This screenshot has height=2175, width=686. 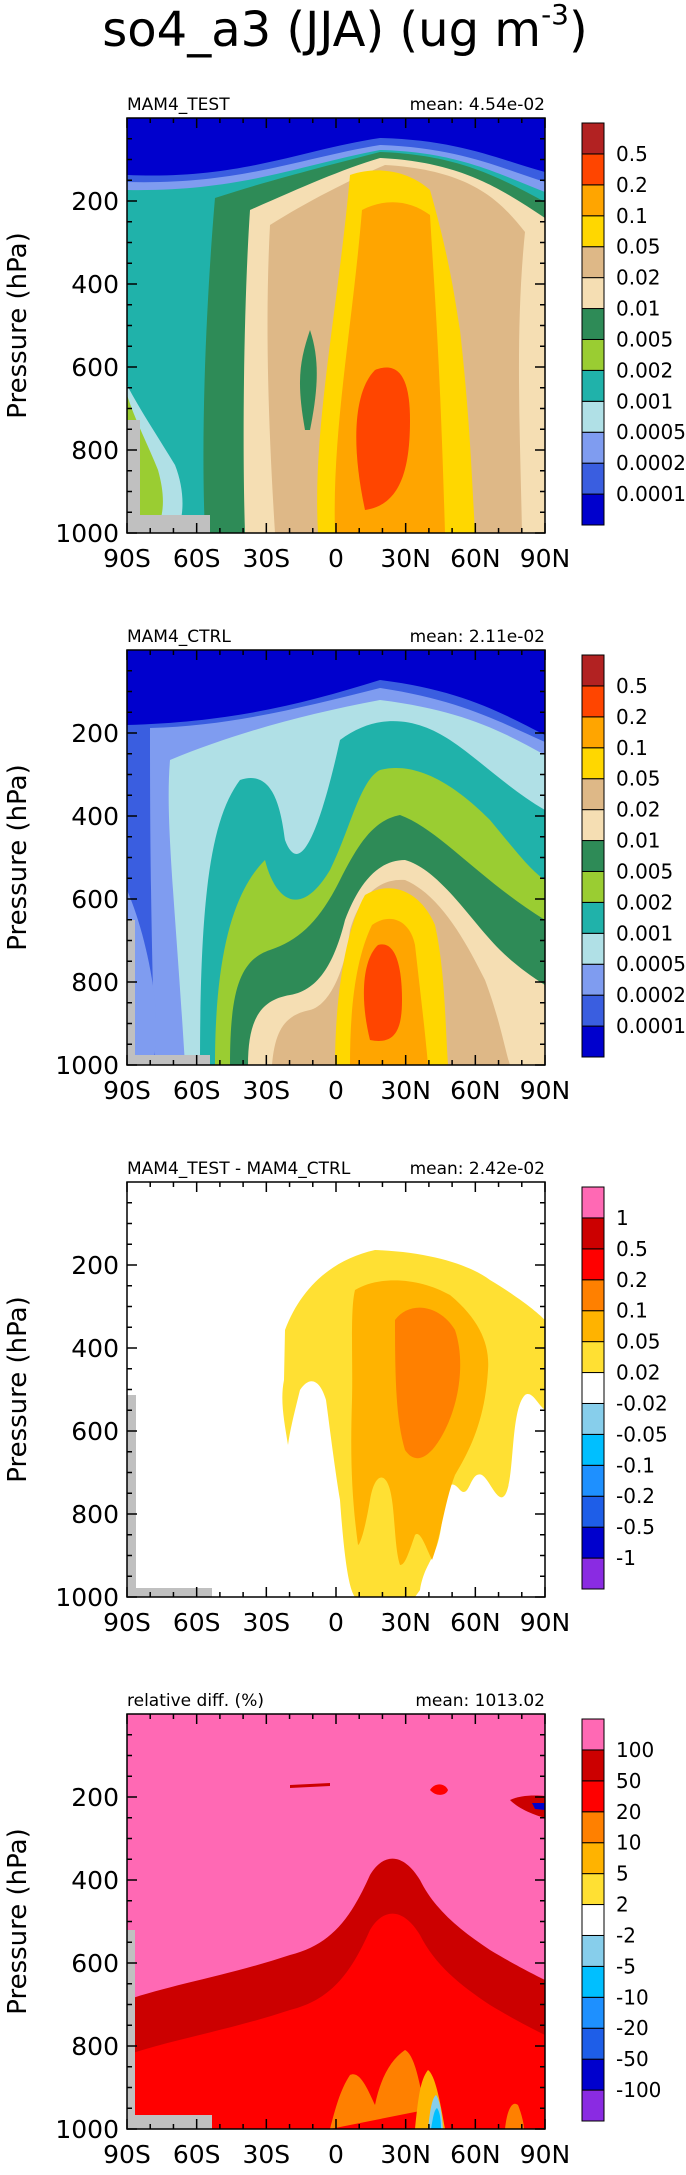 What do you see at coordinates (439, 1789) in the screenshot?
I see `field-d10-dot` at bounding box center [439, 1789].